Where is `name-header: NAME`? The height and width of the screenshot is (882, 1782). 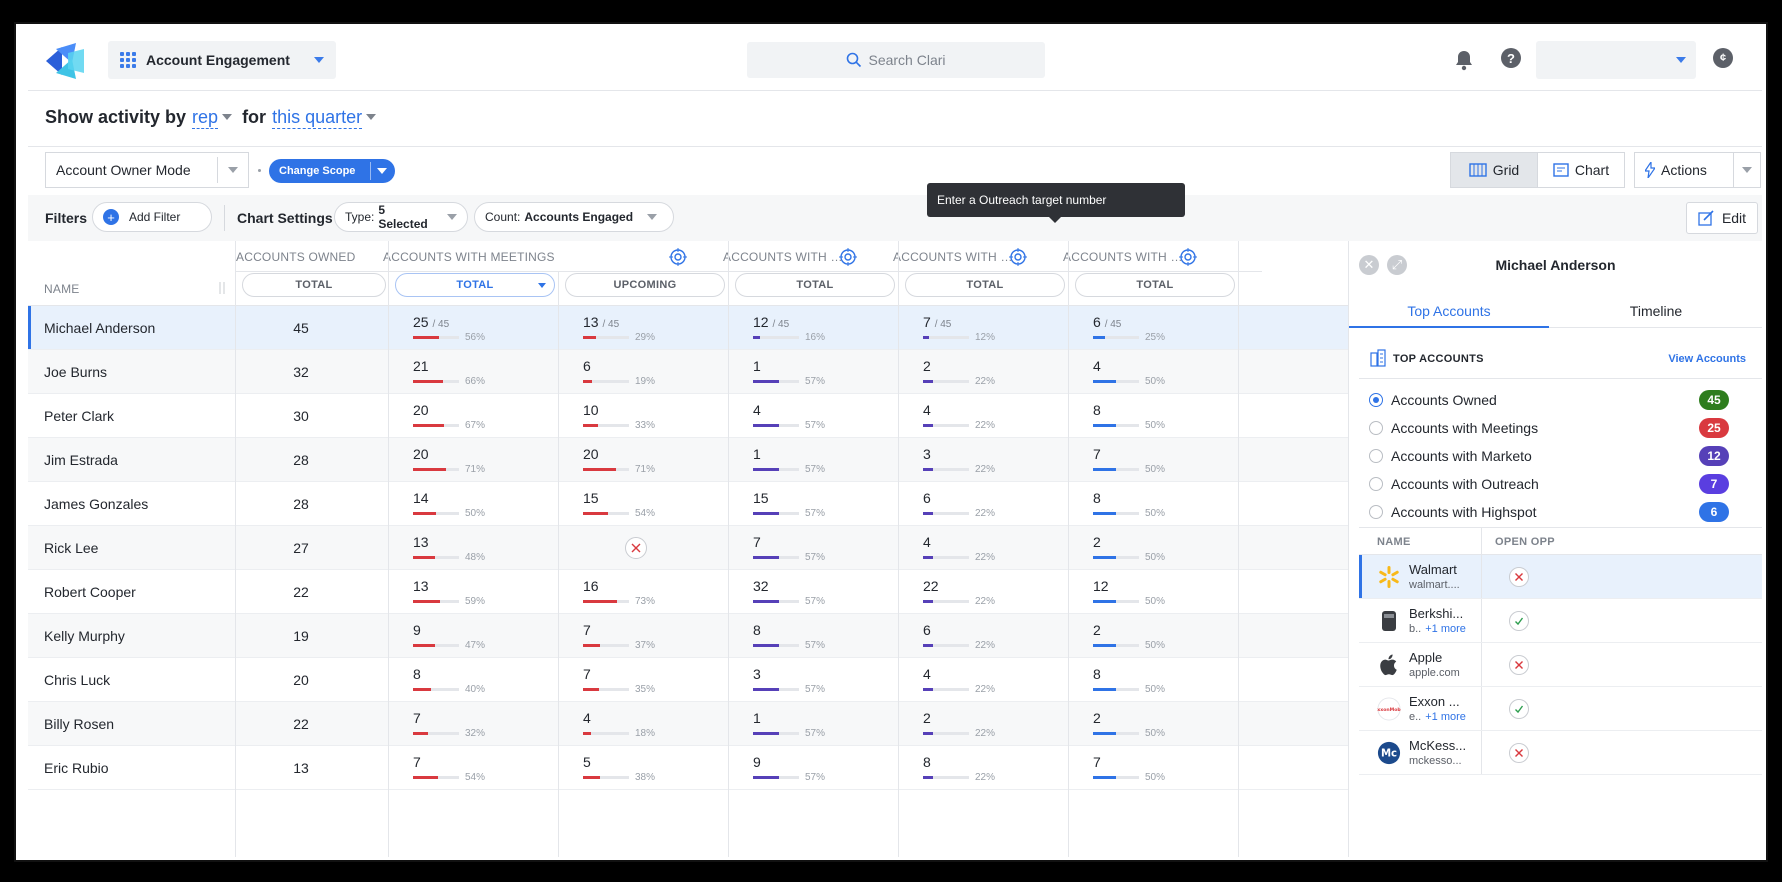
name-header: NAME is located at coordinates (62, 289).